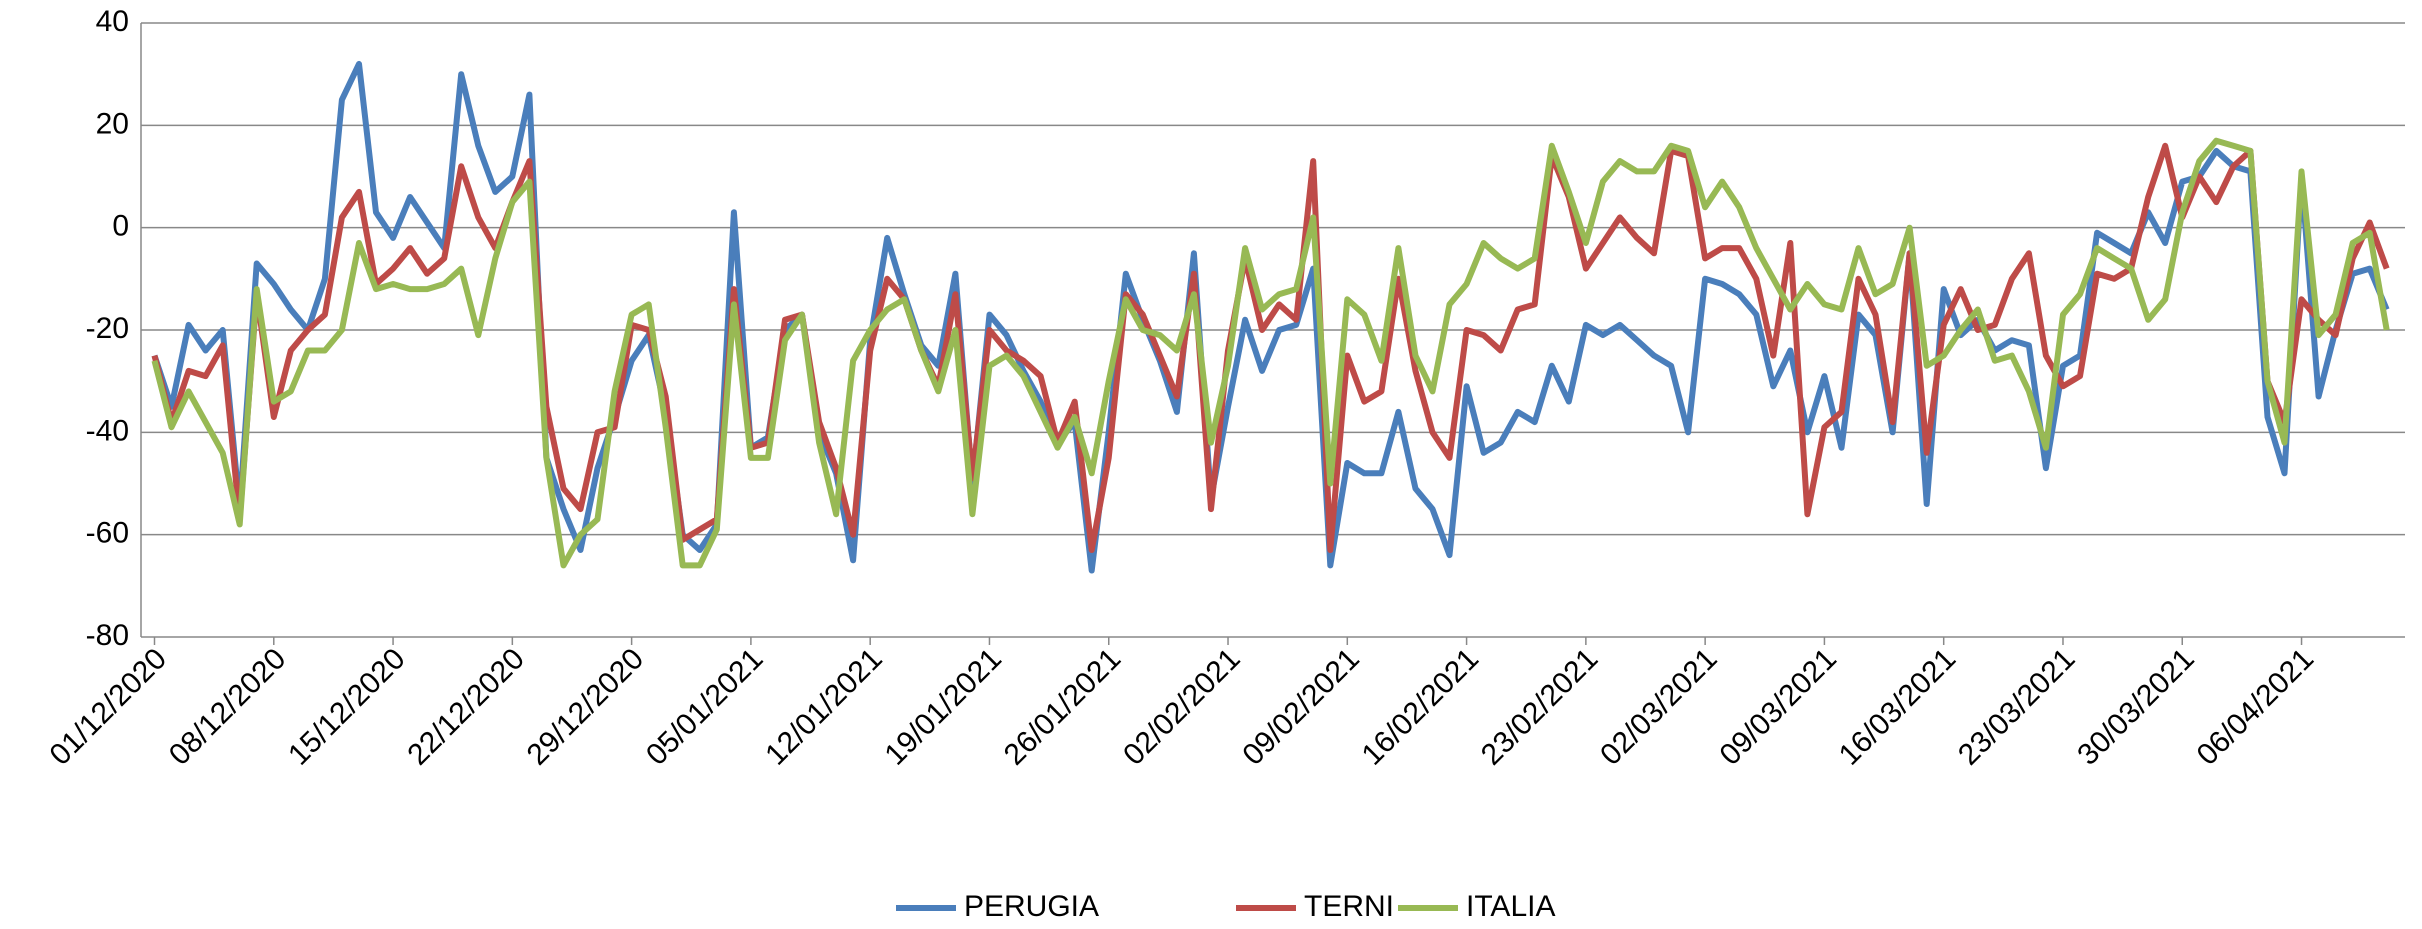 The image size is (2422, 929). Describe the element at coordinates (2136, 707) in the screenshot. I see `x-tick-label: 30/03/2021` at that location.